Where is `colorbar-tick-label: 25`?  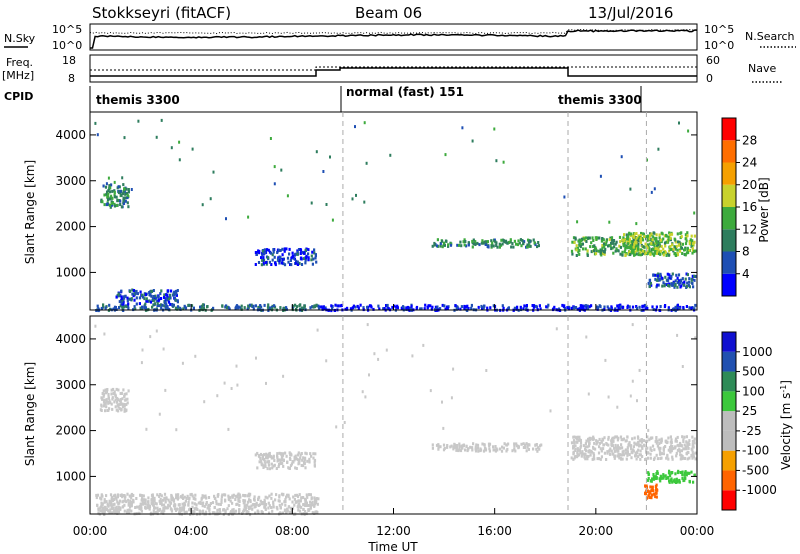
colorbar-tick-label: 25 is located at coordinates (749, 411).